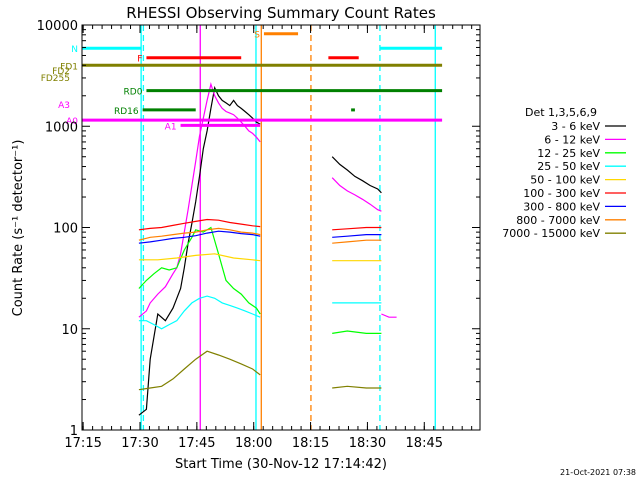 Image resolution: width=640 pixels, height=480 pixels. What do you see at coordinates (310, 443) in the screenshot?
I see `x-tick-label-5: 18:15` at bounding box center [310, 443].